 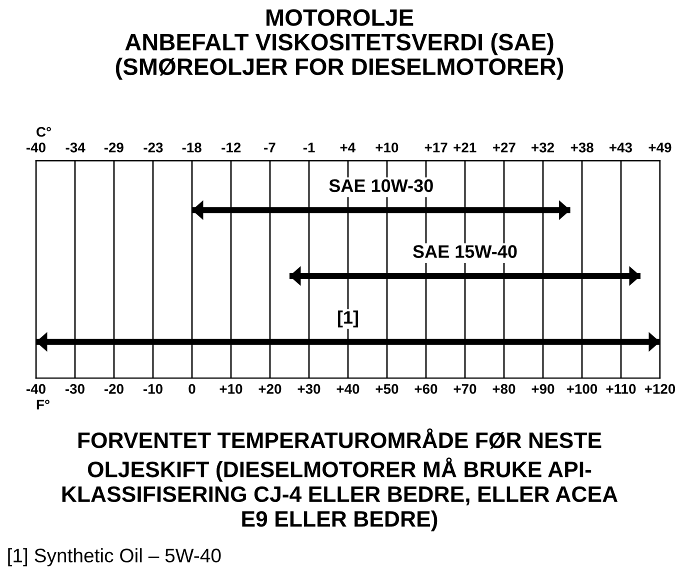 What do you see at coordinates (387, 147) in the screenshot?
I see `x2-tick-label: +10` at bounding box center [387, 147].